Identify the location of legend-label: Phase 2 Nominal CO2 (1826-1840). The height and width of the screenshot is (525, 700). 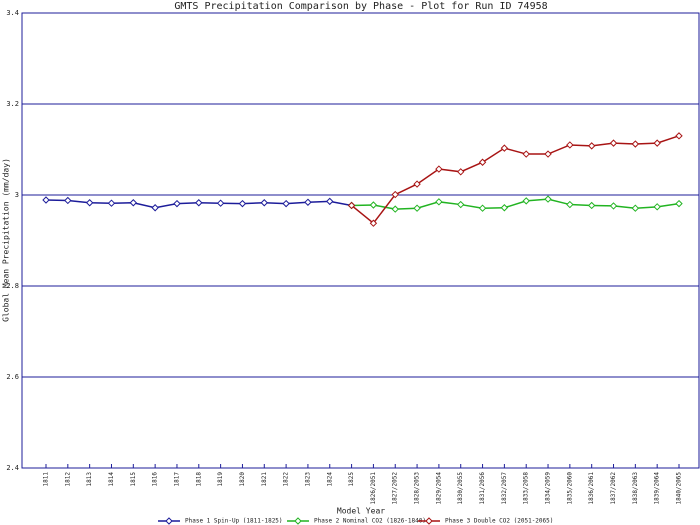
(370, 521).